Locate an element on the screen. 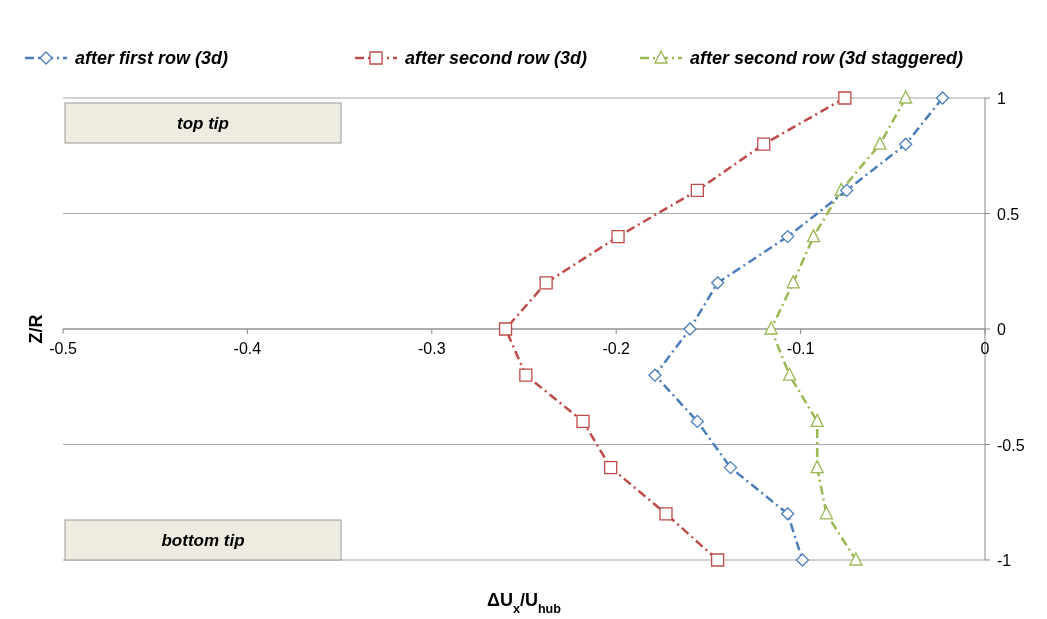 The height and width of the screenshot is (619, 1047). label-box: bottom tip is located at coordinates (203, 540).